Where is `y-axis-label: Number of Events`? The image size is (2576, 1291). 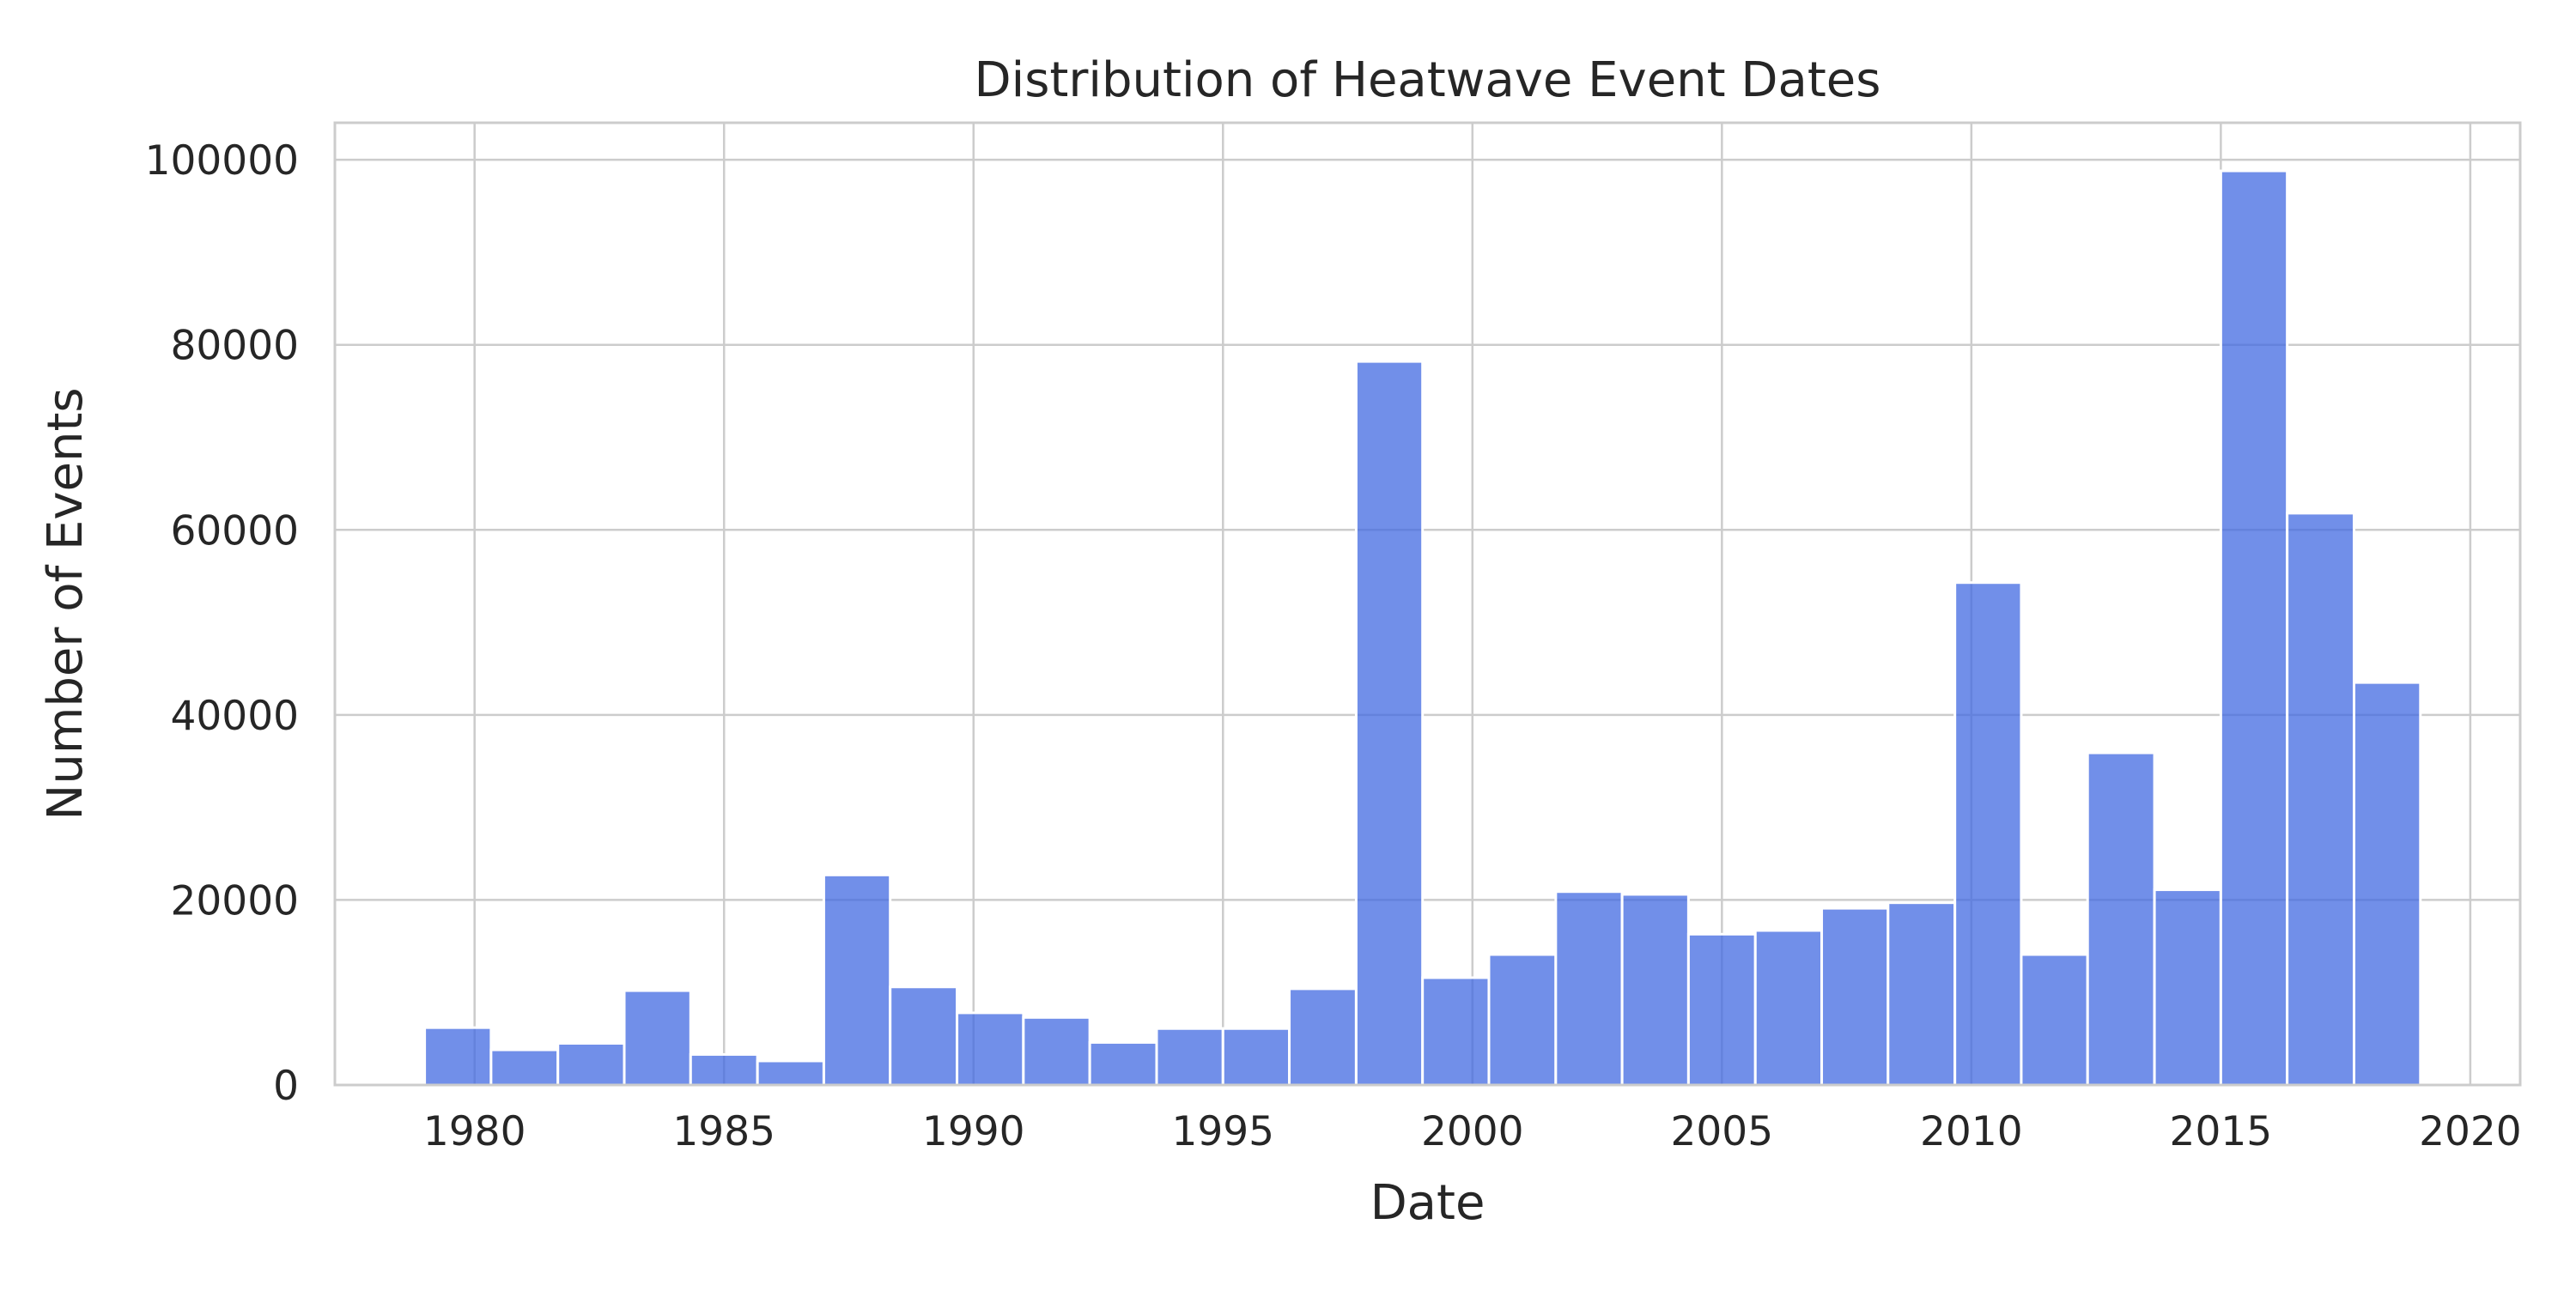 y-axis-label: Number of Events is located at coordinates (66, 604).